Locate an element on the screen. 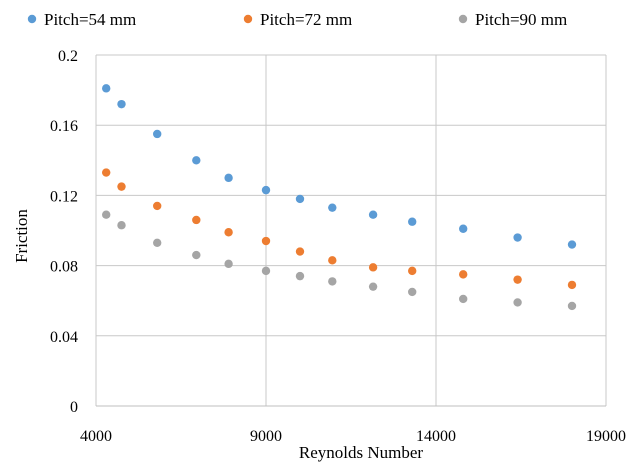 The height and width of the screenshot is (463, 644). legend-label: Pitch=72 mm is located at coordinates (306, 19).